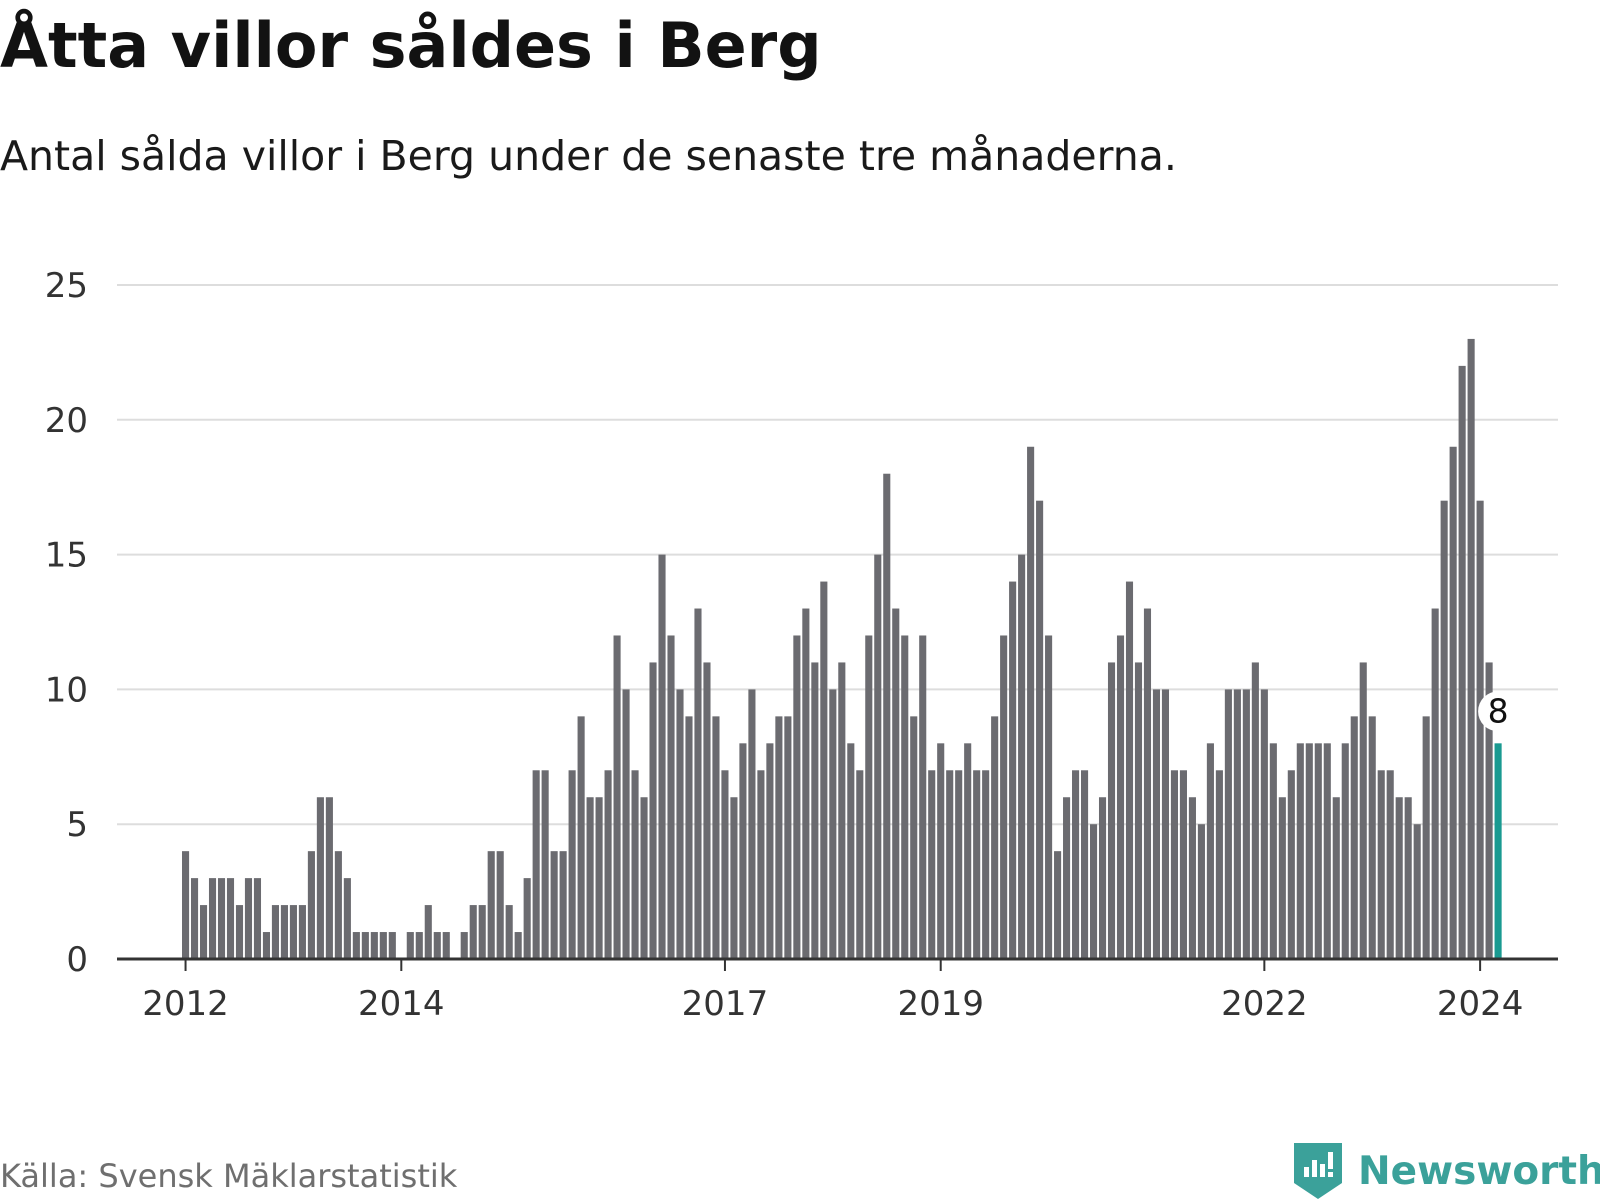 The image size is (1600, 1201). I want to click on y-tick-label: 20, so click(66, 421).